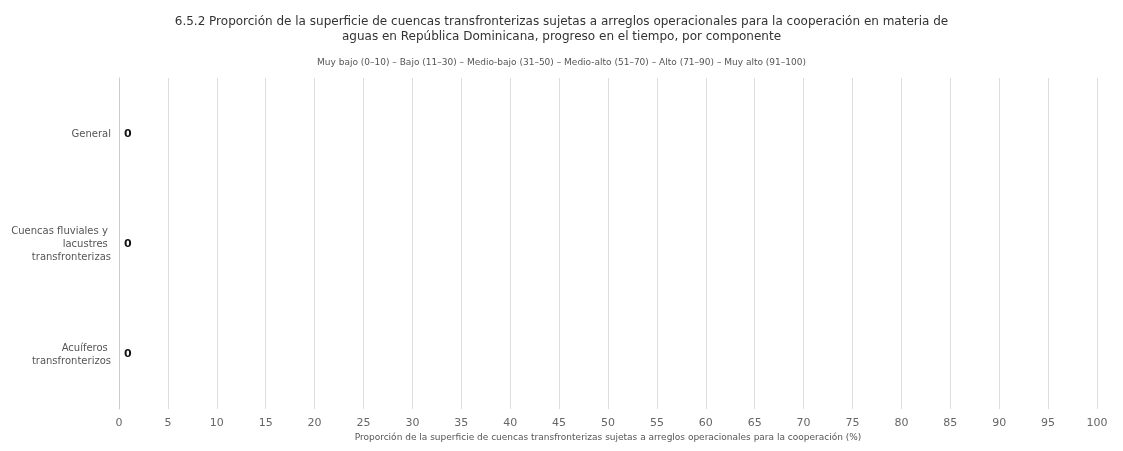 The width and height of the screenshot is (1123, 451). What do you see at coordinates (363, 422) in the screenshot?
I see `x-tick-label: 25` at bounding box center [363, 422].